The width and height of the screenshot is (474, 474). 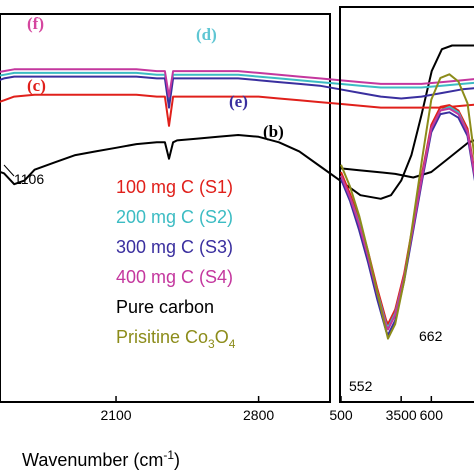 What do you see at coordinates (431, 336) in the screenshot?
I see `annotation-662: 662` at bounding box center [431, 336].